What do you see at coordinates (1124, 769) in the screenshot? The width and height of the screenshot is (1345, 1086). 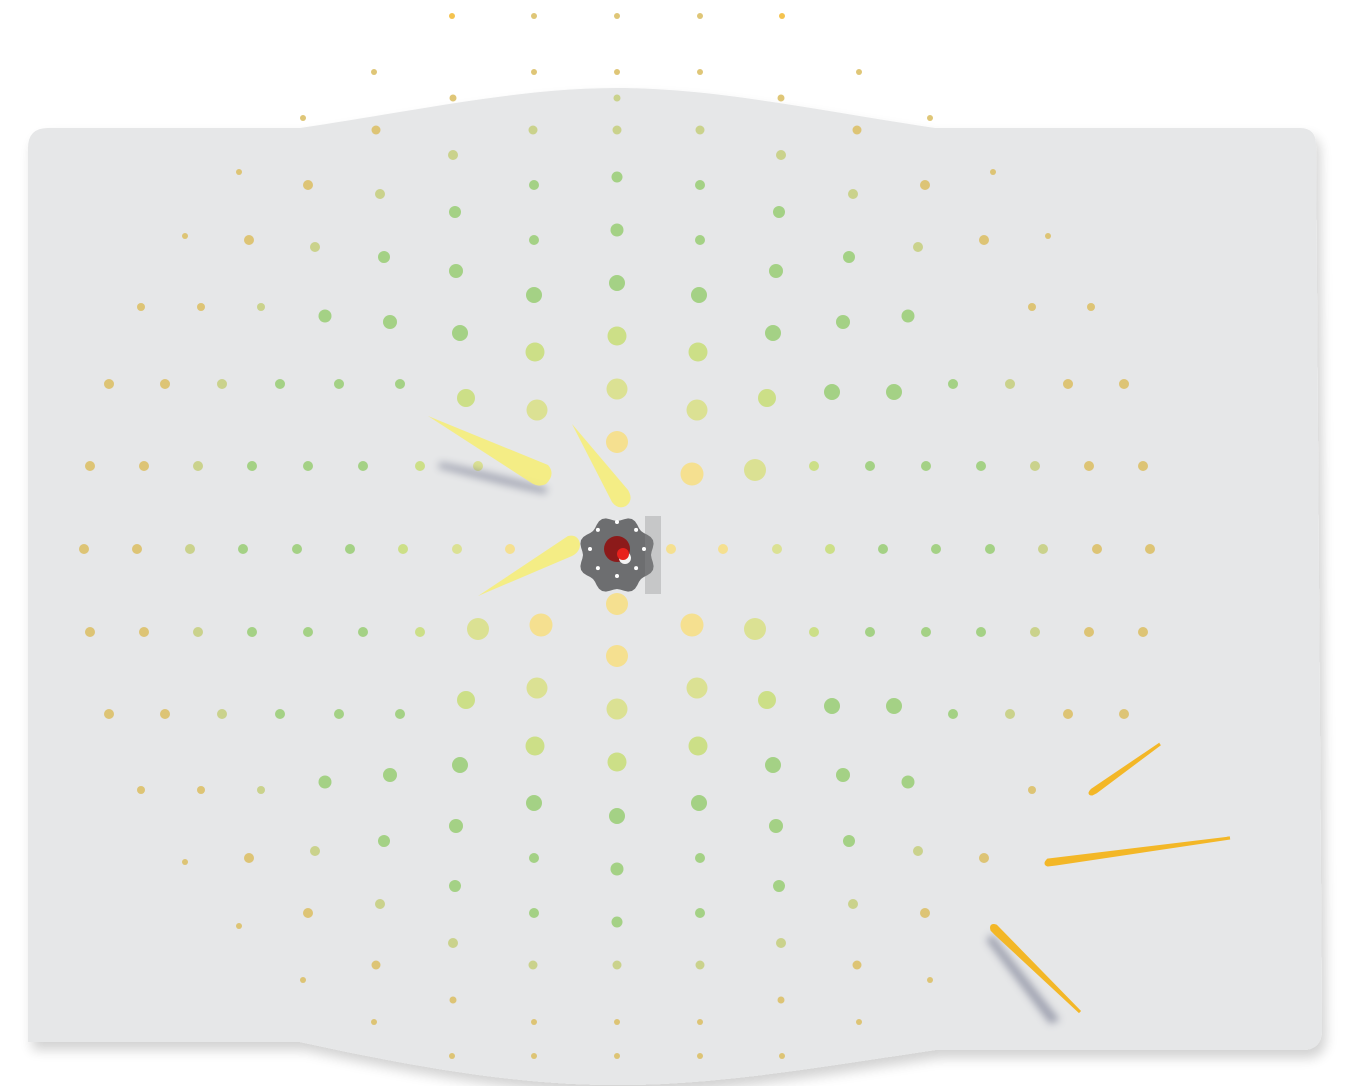 I see `projectile` at bounding box center [1124, 769].